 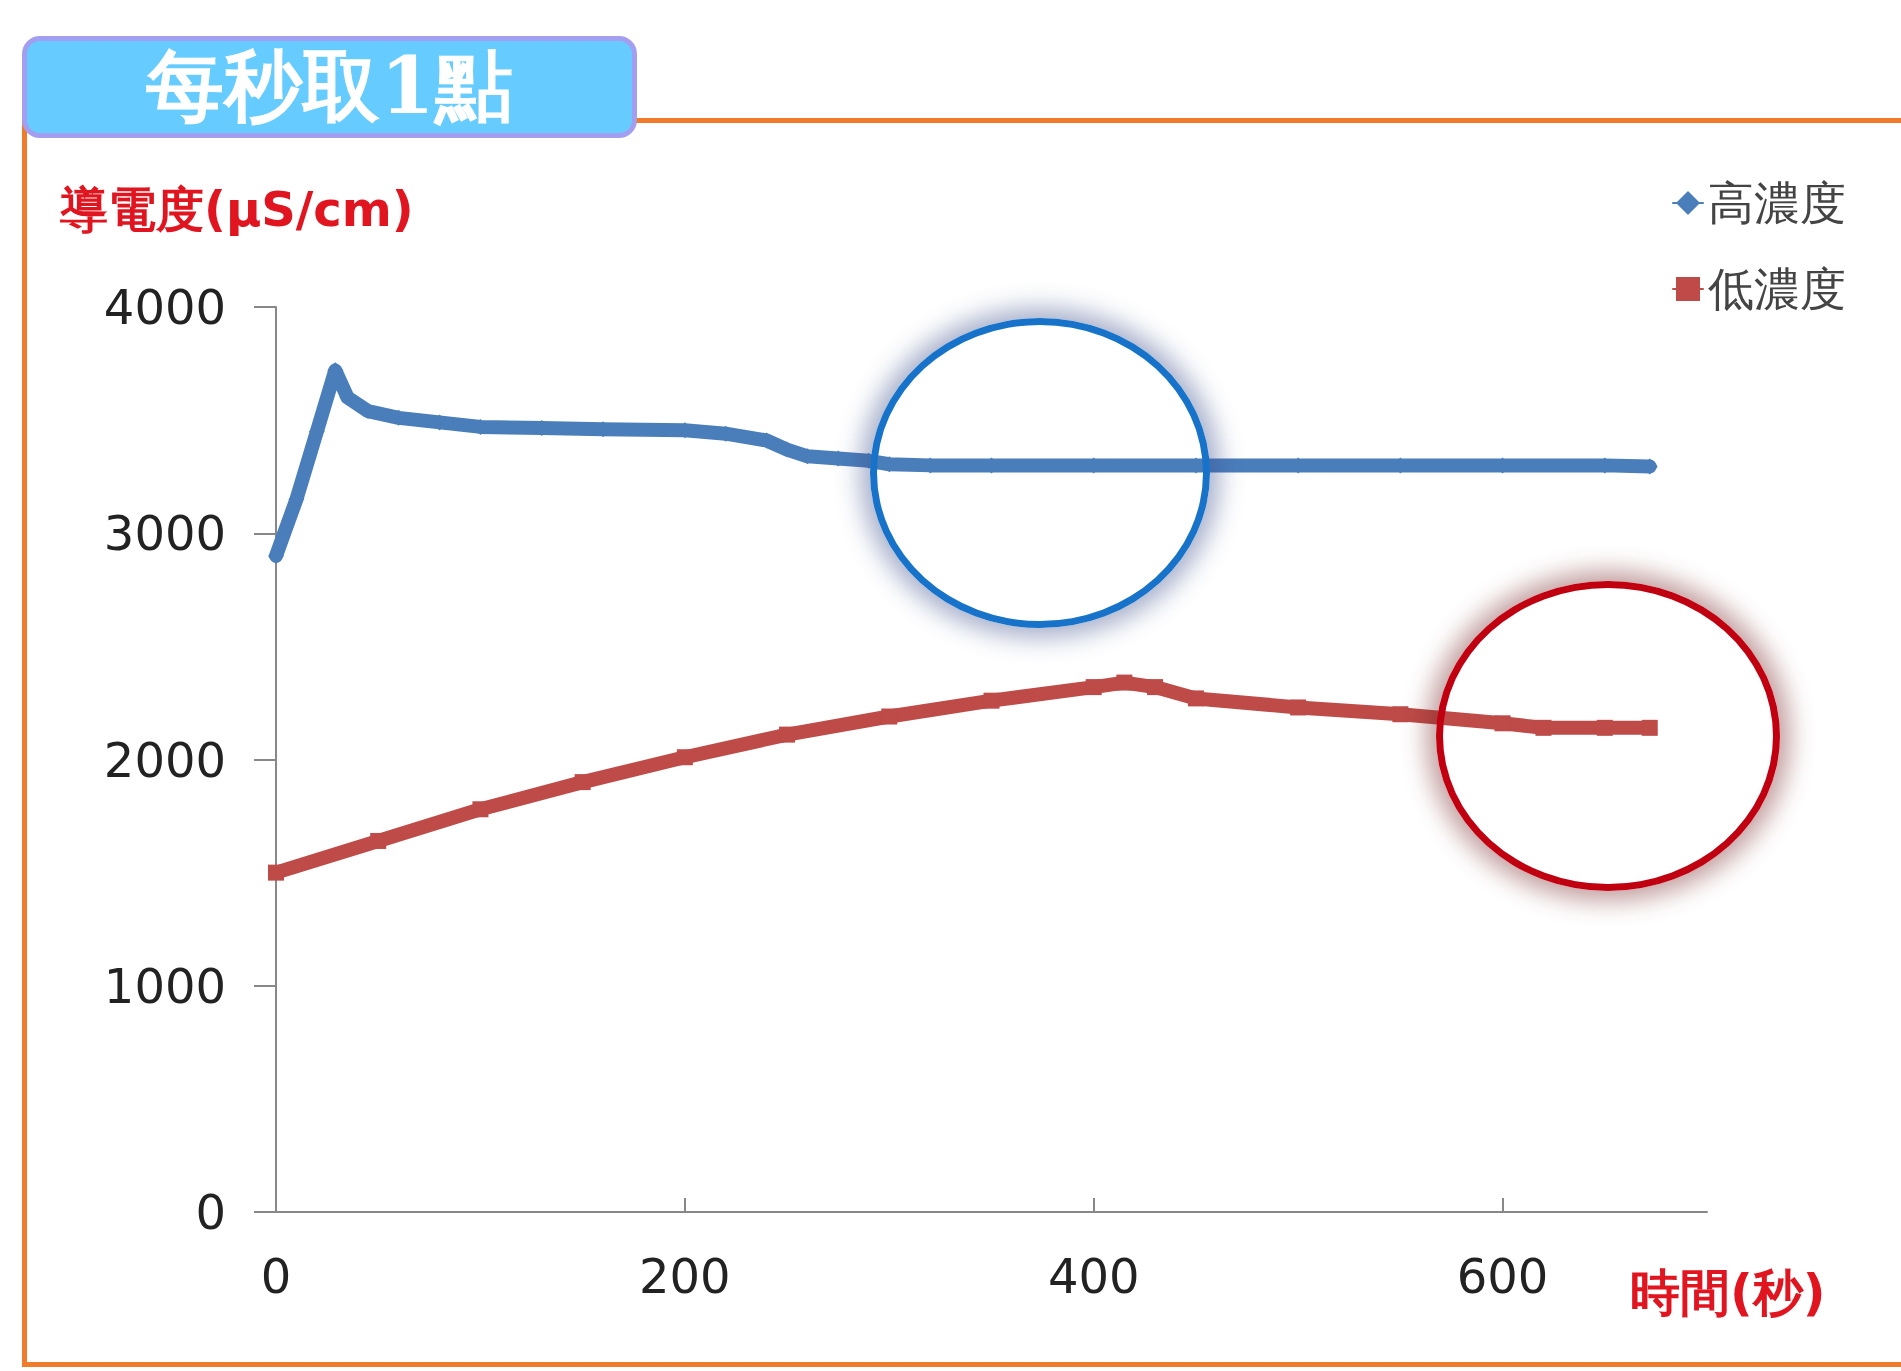 What do you see at coordinates (210, 1212) in the screenshot?
I see `y-tick-label: 0` at bounding box center [210, 1212].